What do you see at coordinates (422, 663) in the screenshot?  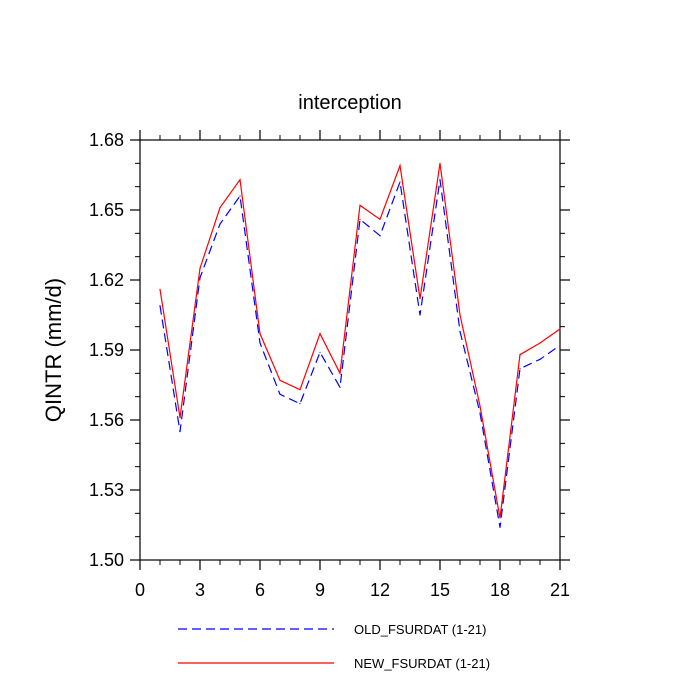 I see `legend-label: NEW_FSURDAT (1-21)` at bounding box center [422, 663].